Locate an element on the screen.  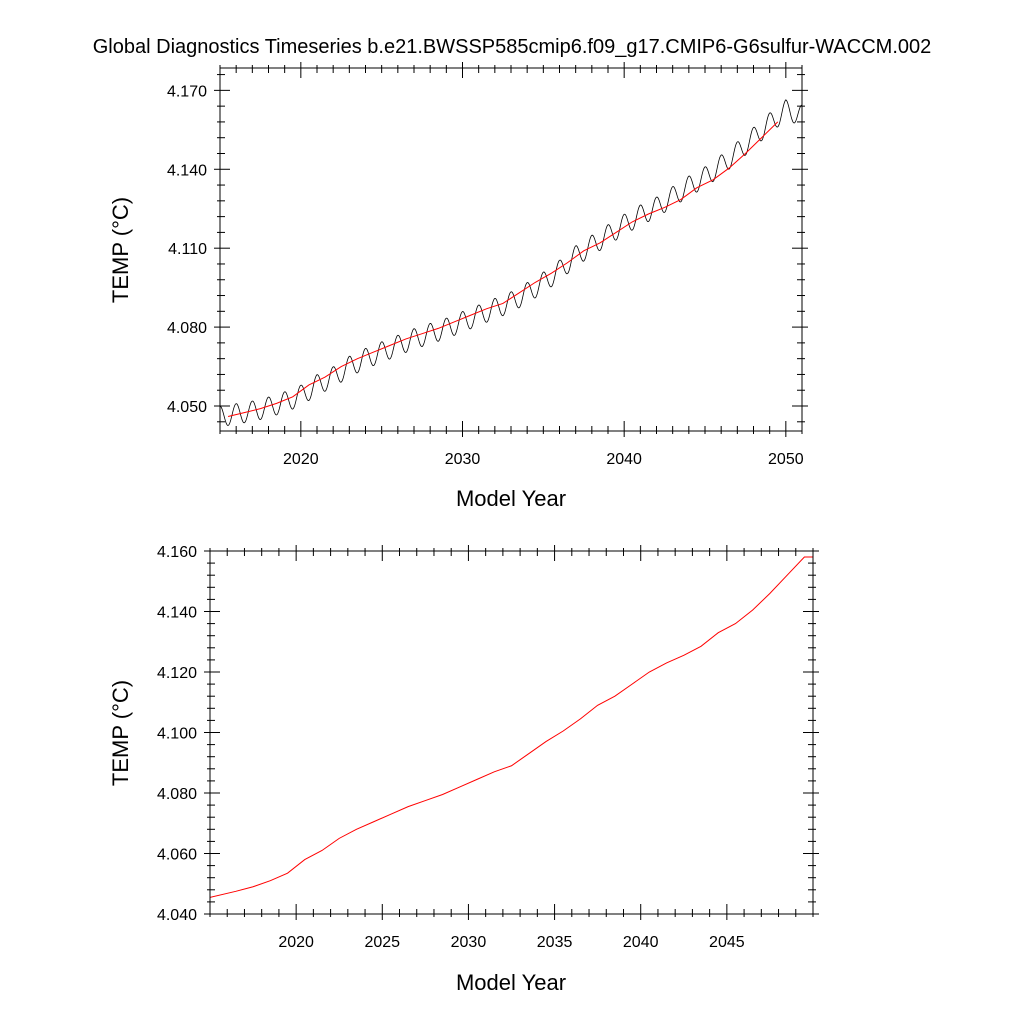
bottom-chart-y-tick-label: 4.120 is located at coordinates (177, 673).